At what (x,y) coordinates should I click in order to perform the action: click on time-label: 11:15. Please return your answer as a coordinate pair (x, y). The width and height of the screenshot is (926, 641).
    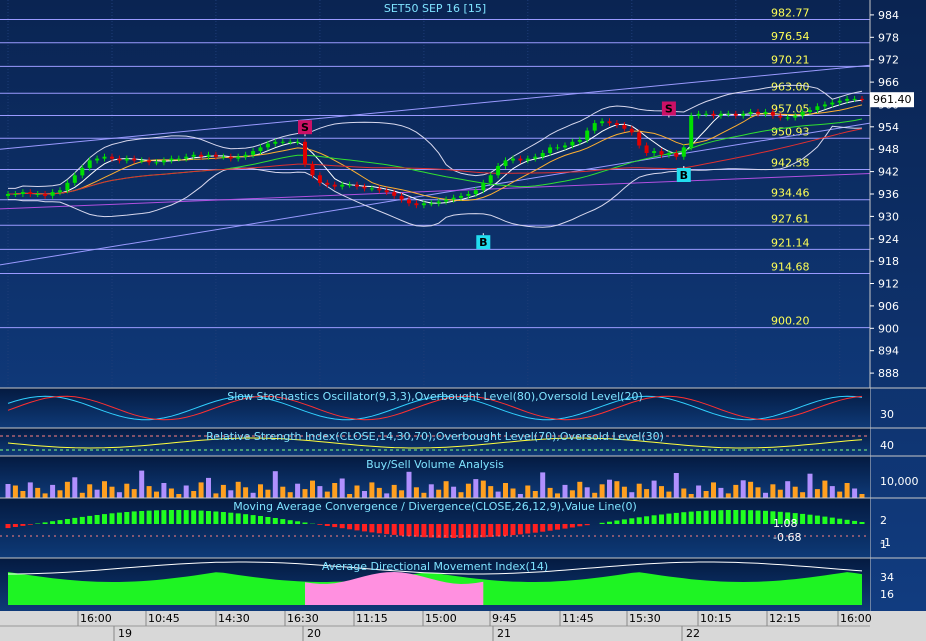
    Looking at the image, I should click on (372, 618).